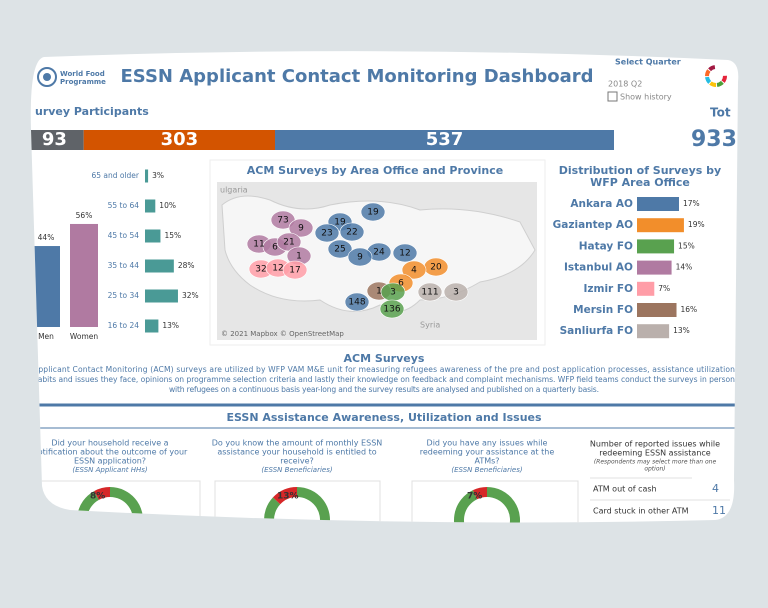 Image resolution: width=768 pixels, height=608 pixels. I want to click on province-label: 73, so click(282, 221).